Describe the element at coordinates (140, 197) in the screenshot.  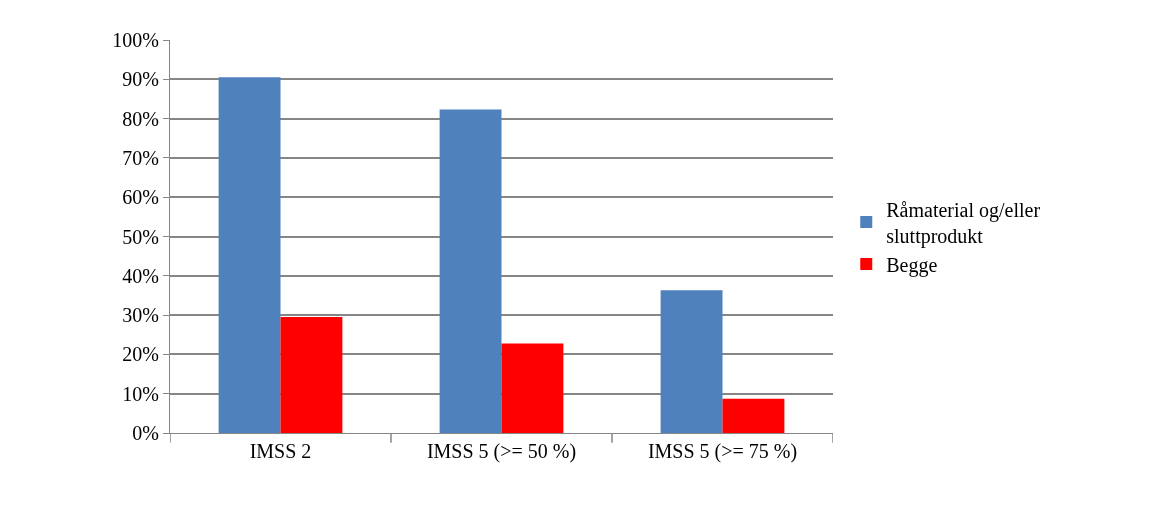
I see `y-tick-label: 60%` at that location.